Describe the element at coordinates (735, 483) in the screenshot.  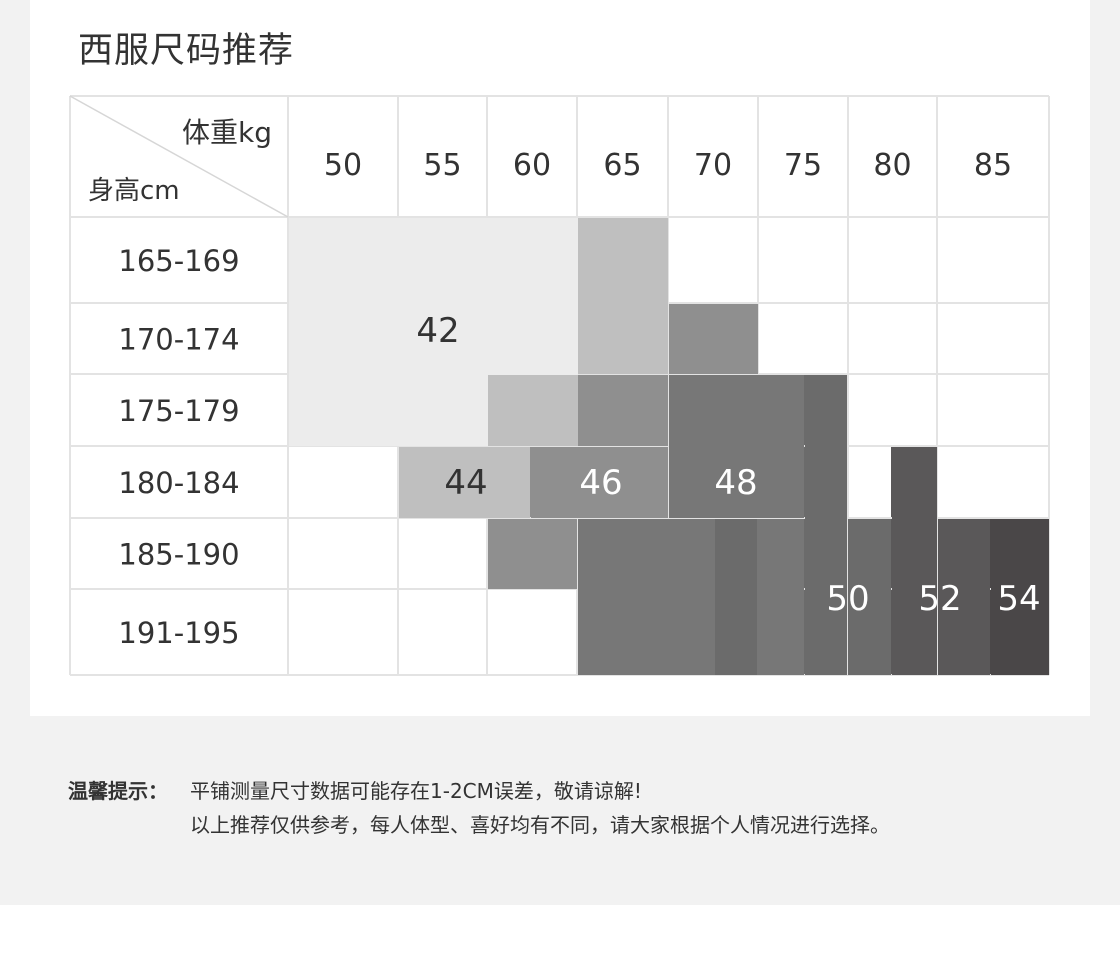
I see `size-label-48: 48` at that location.